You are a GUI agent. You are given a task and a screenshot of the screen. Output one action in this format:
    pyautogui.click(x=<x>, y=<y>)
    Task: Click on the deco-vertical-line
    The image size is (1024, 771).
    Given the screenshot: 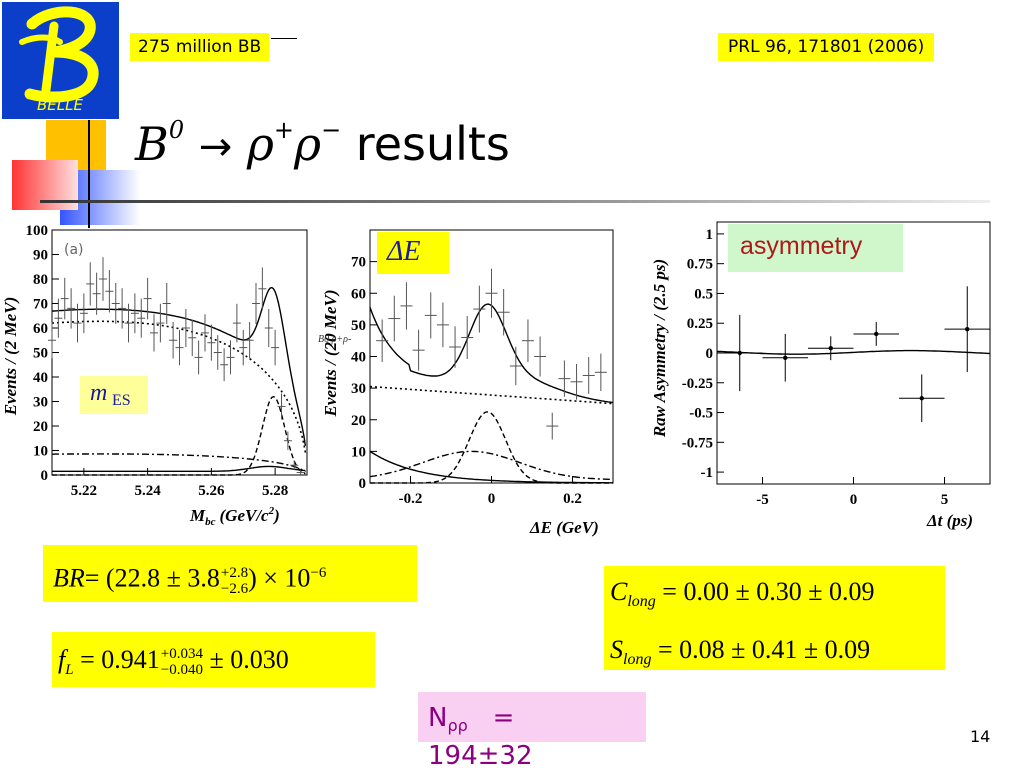 What is the action you would take?
    pyautogui.click(x=89, y=174)
    